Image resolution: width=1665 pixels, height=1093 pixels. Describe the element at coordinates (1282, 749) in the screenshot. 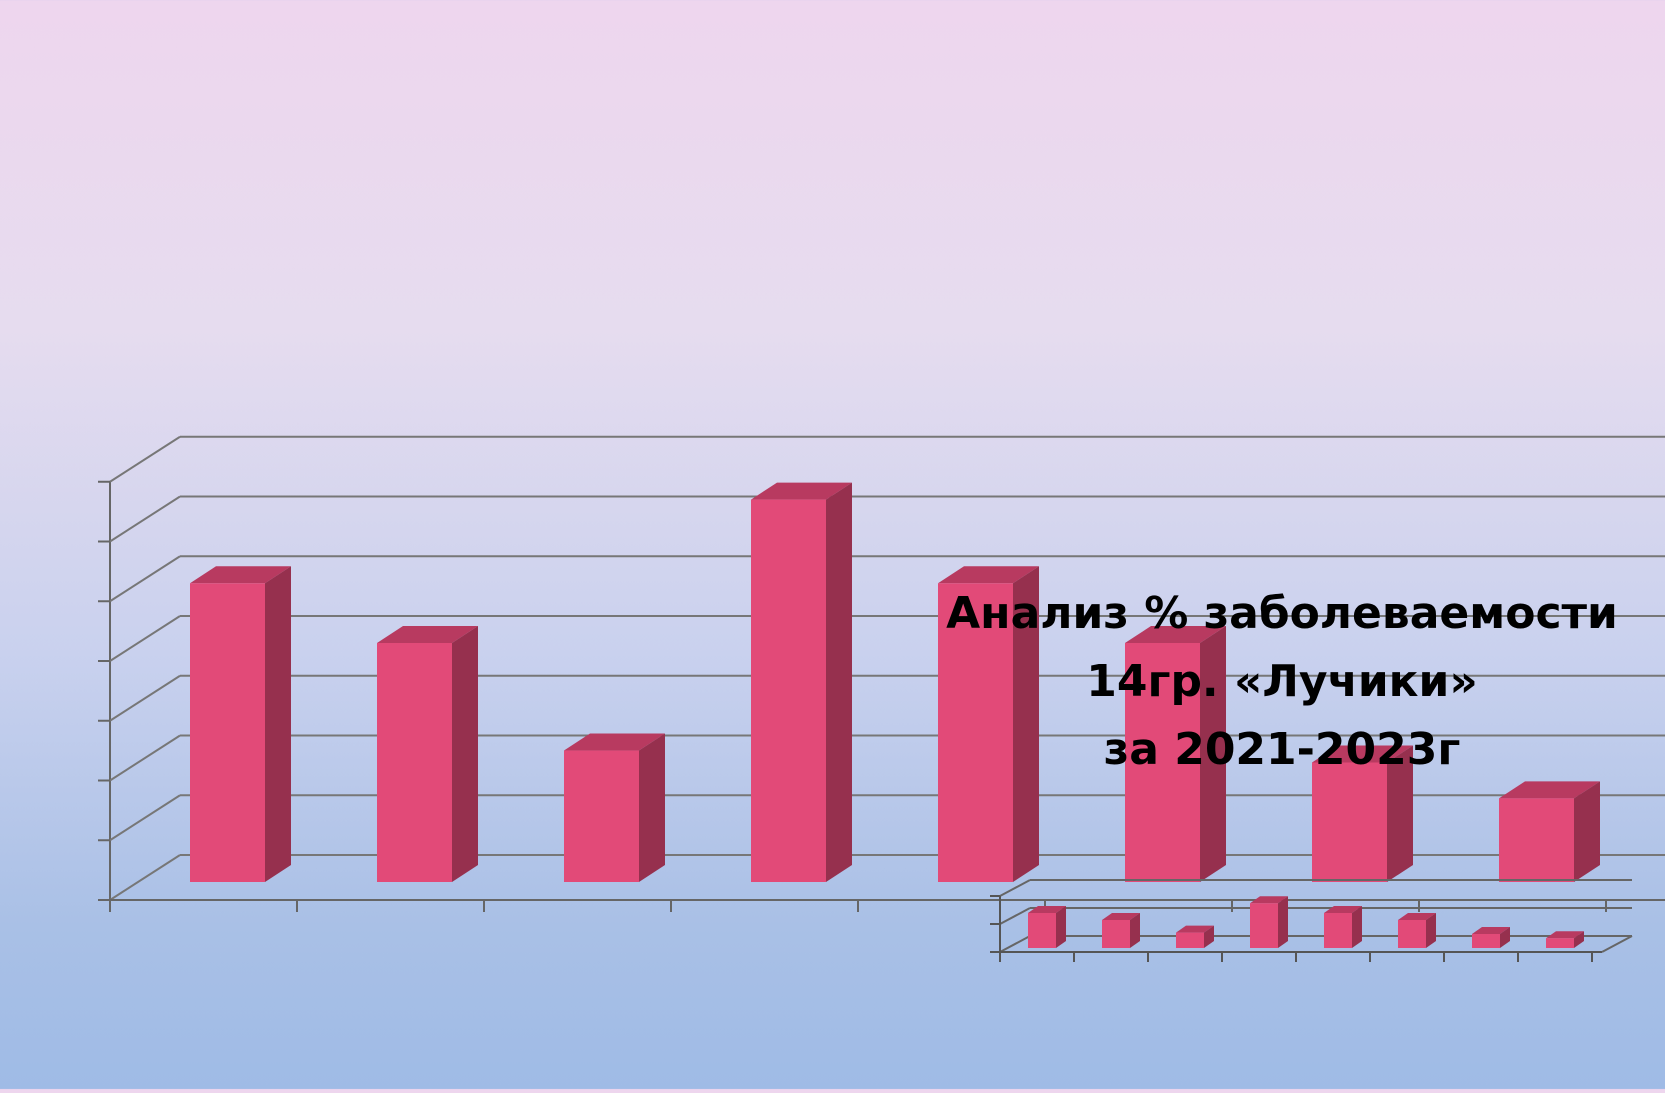

I see `chart-title-line-3: за 2021-2023г` at that location.